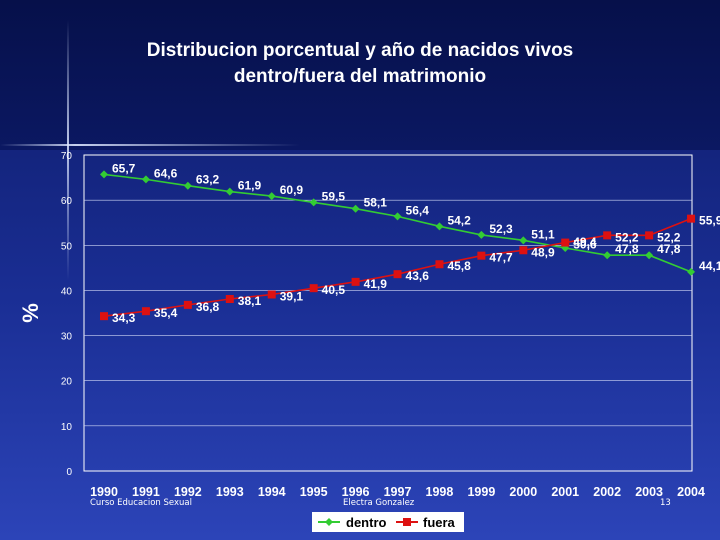 The image size is (720, 540). I want to click on x-tick-label: 1994, so click(272, 492).